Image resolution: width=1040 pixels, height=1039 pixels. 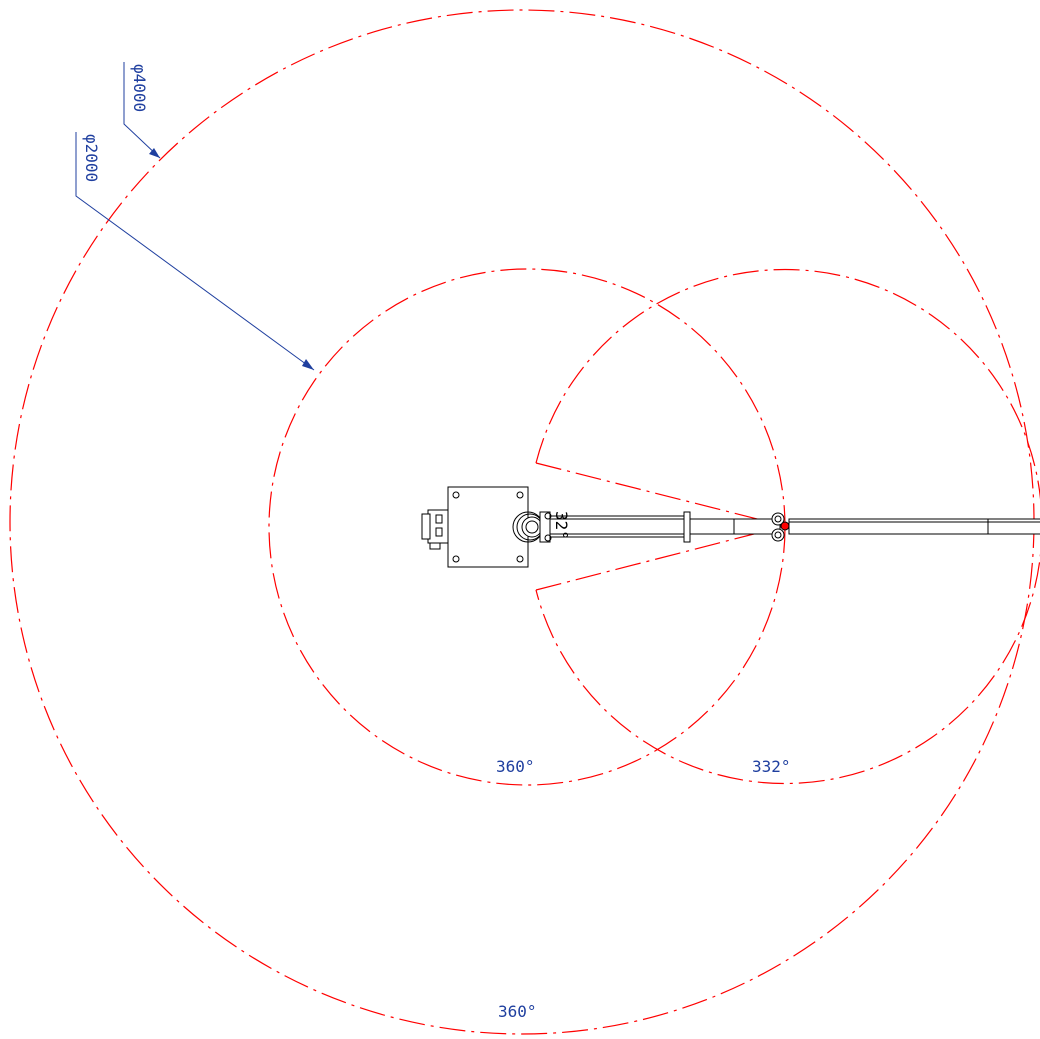 I want to click on swing-arc-angle-label: 332°, so click(x=771, y=766).